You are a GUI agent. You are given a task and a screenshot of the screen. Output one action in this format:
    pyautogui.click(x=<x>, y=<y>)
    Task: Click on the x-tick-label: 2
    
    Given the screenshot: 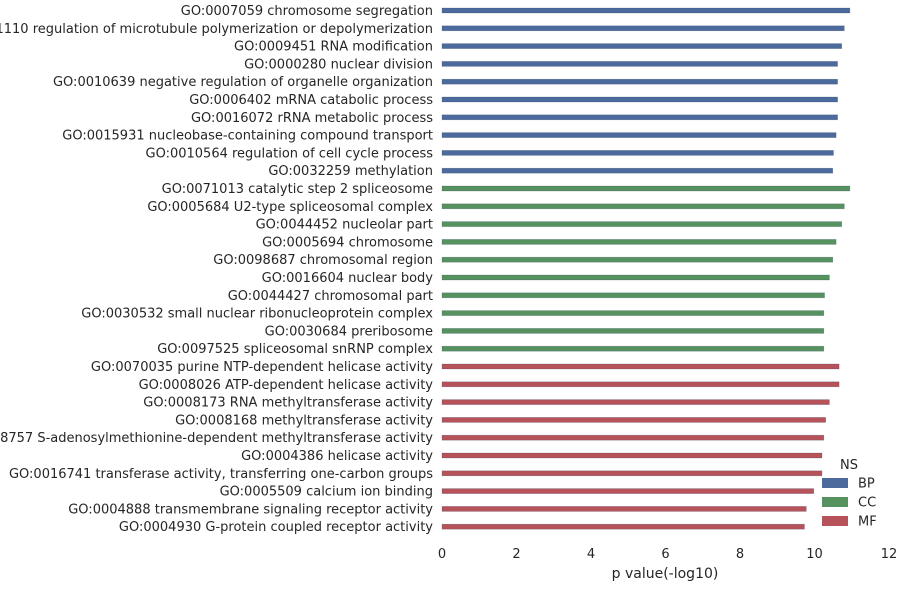 What is the action you would take?
    pyautogui.click(x=516, y=554)
    